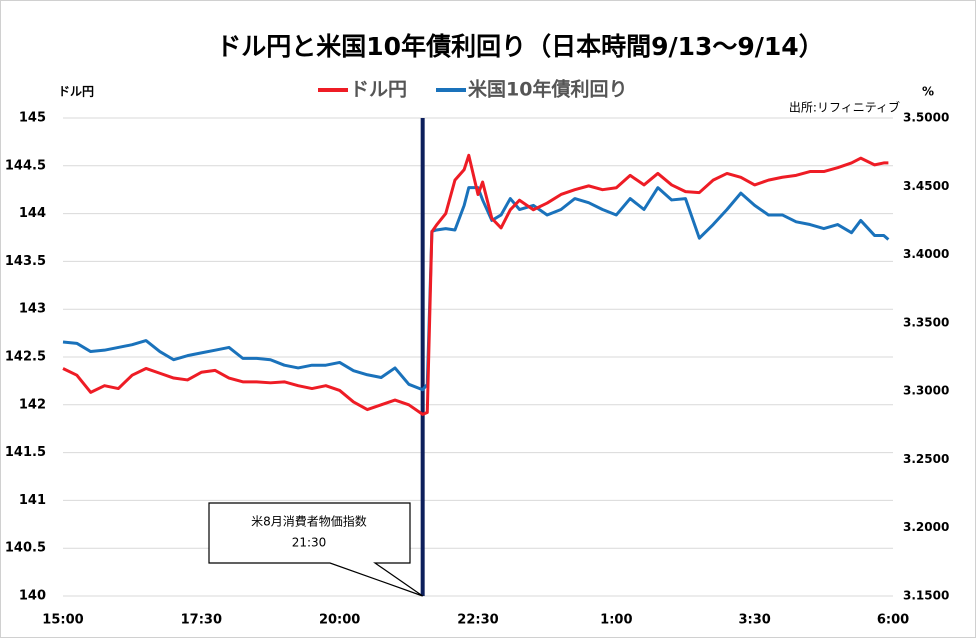  What do you see at coordinates (32, 118) in the screenshot?
I see `y-tick-label: 145` at bounding box center [32, 118].